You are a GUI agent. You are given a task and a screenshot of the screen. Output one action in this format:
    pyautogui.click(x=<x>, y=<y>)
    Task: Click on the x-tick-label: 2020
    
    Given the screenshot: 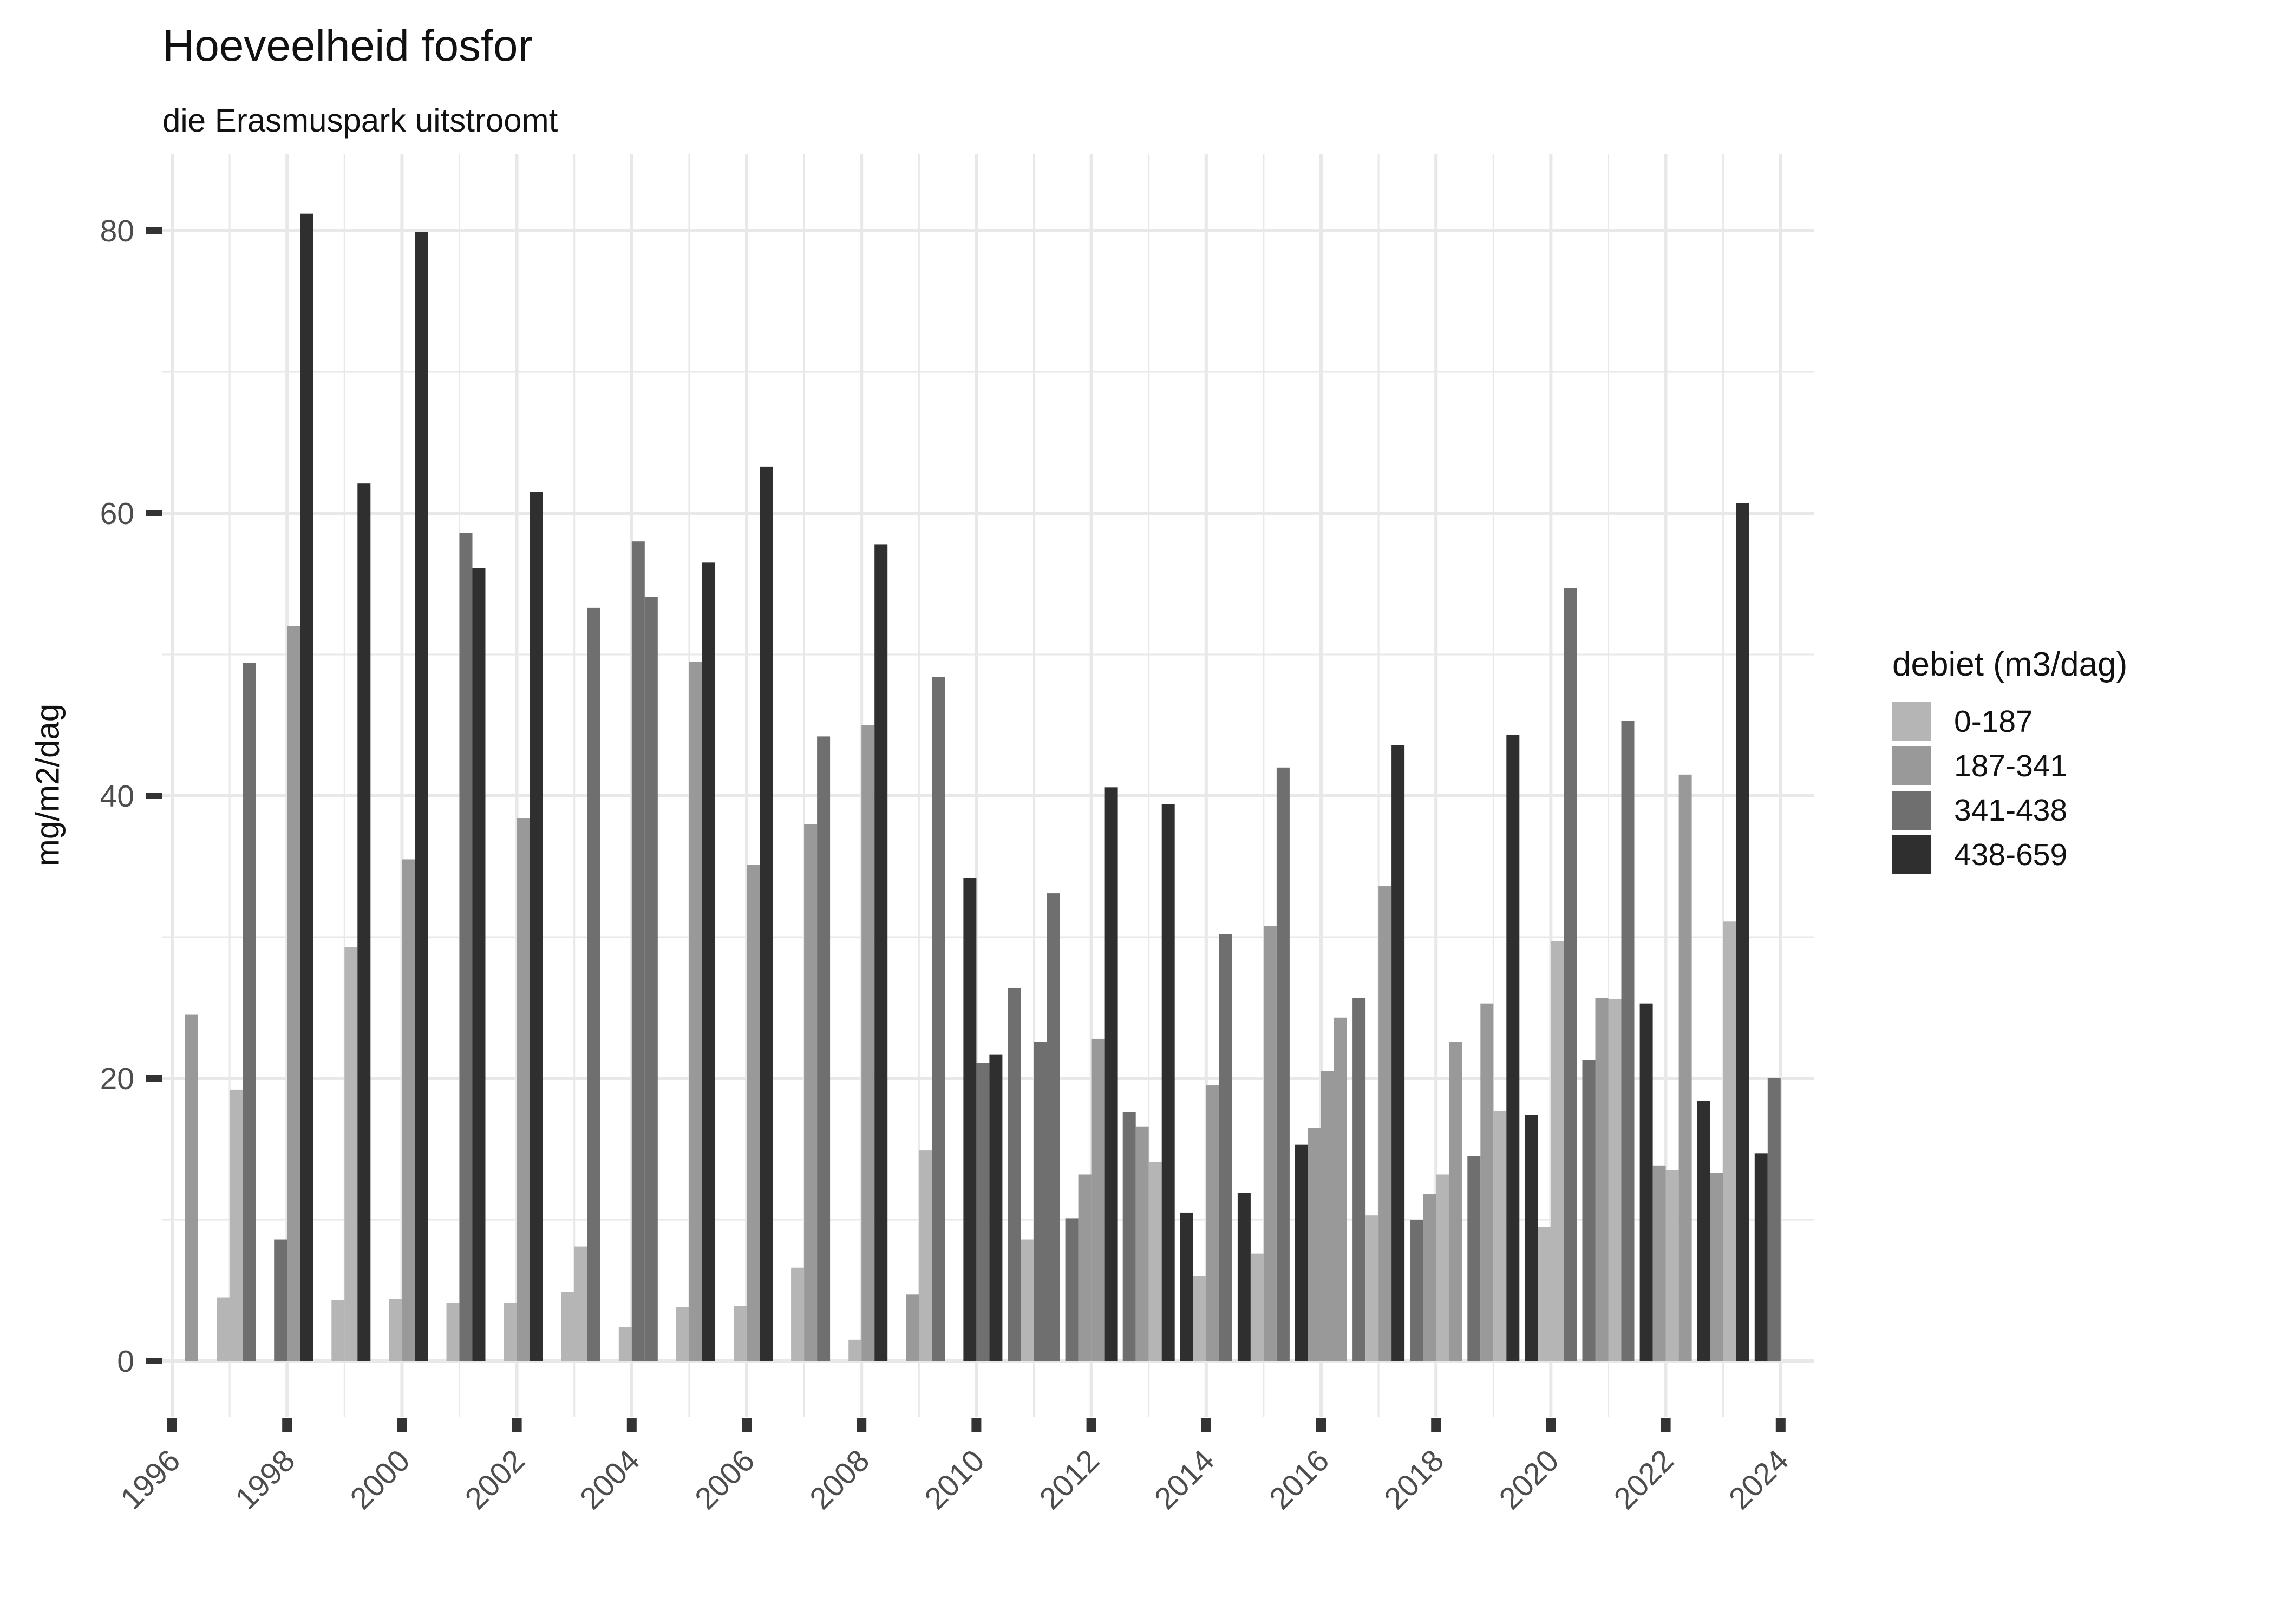 What is the action you would take?
    pyautogui.click(x=1530, y=1479)
    